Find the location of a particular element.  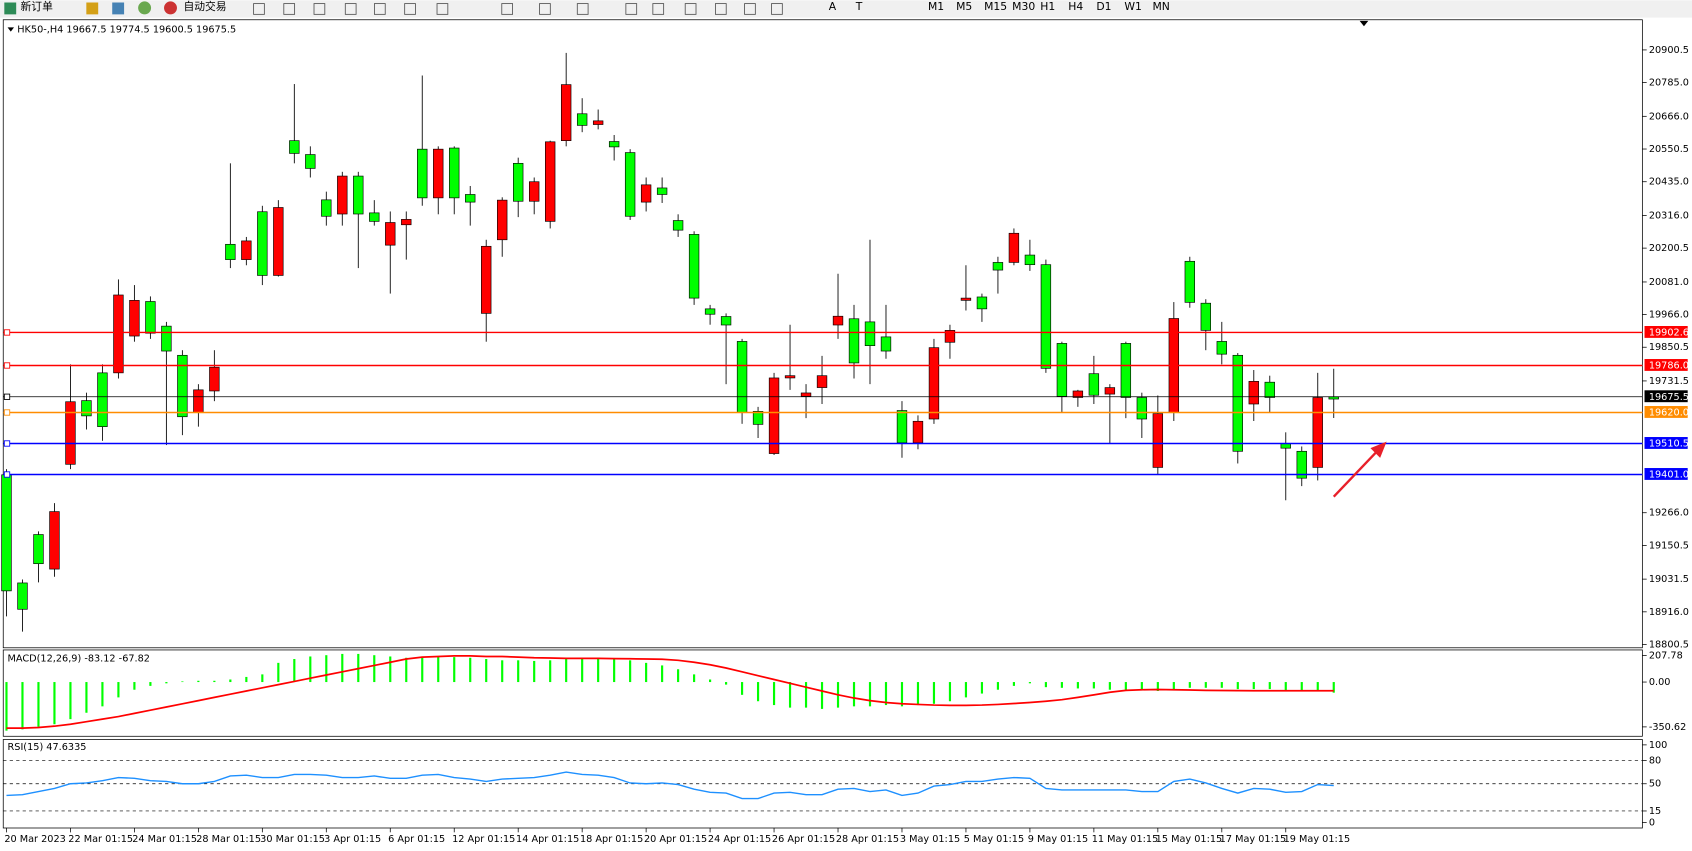

y-tick-label: 20550.5 is located at coordinates (1669, 149).